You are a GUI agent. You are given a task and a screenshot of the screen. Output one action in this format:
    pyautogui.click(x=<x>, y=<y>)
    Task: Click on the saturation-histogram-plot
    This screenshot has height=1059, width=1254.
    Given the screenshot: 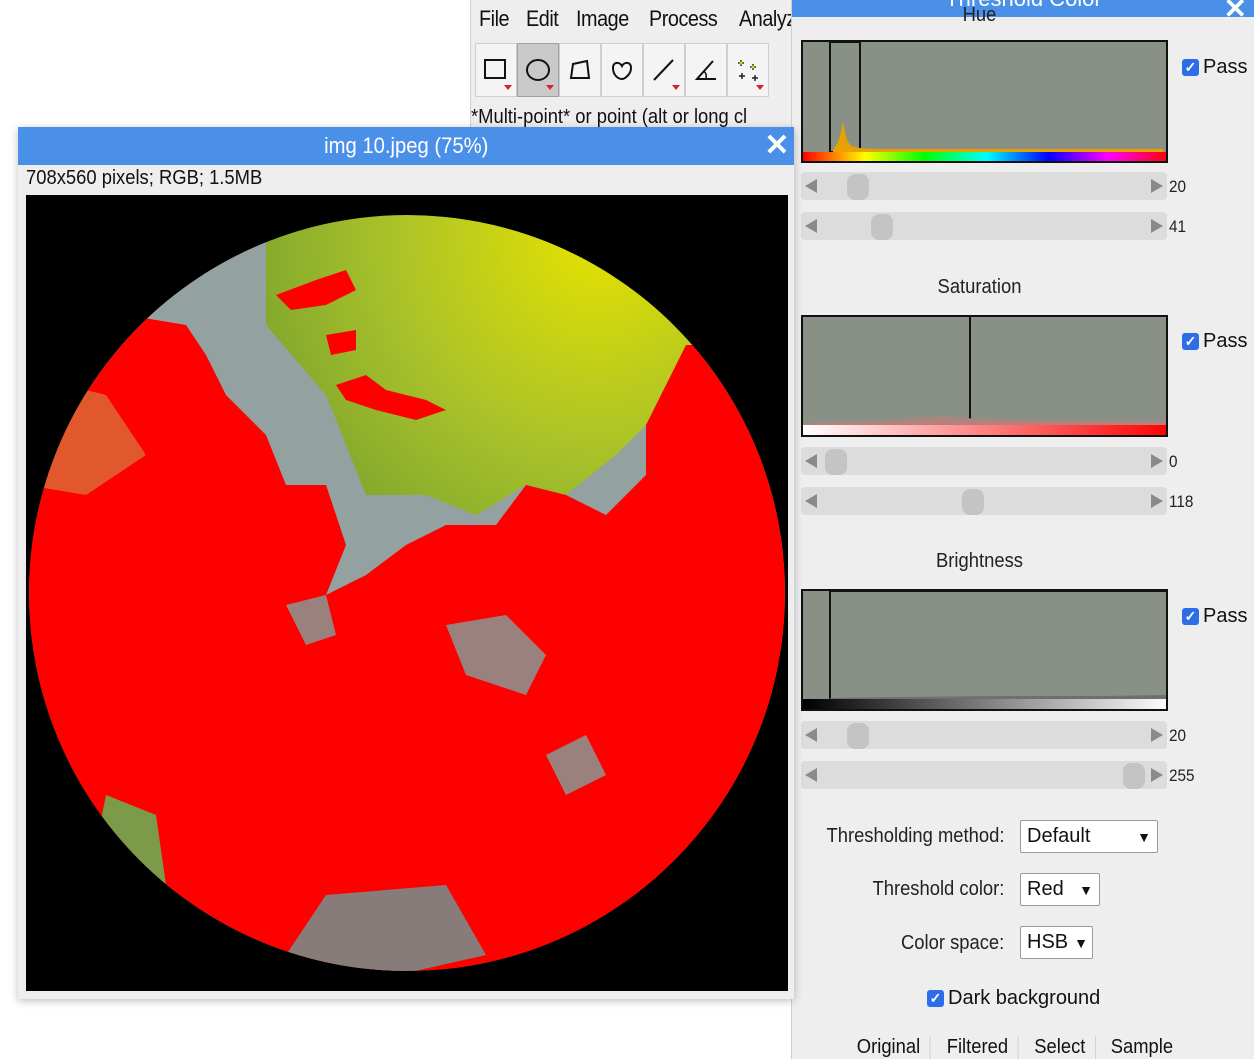 What is the action you would take?
    pyautogui.click(x=984, y=376)
    